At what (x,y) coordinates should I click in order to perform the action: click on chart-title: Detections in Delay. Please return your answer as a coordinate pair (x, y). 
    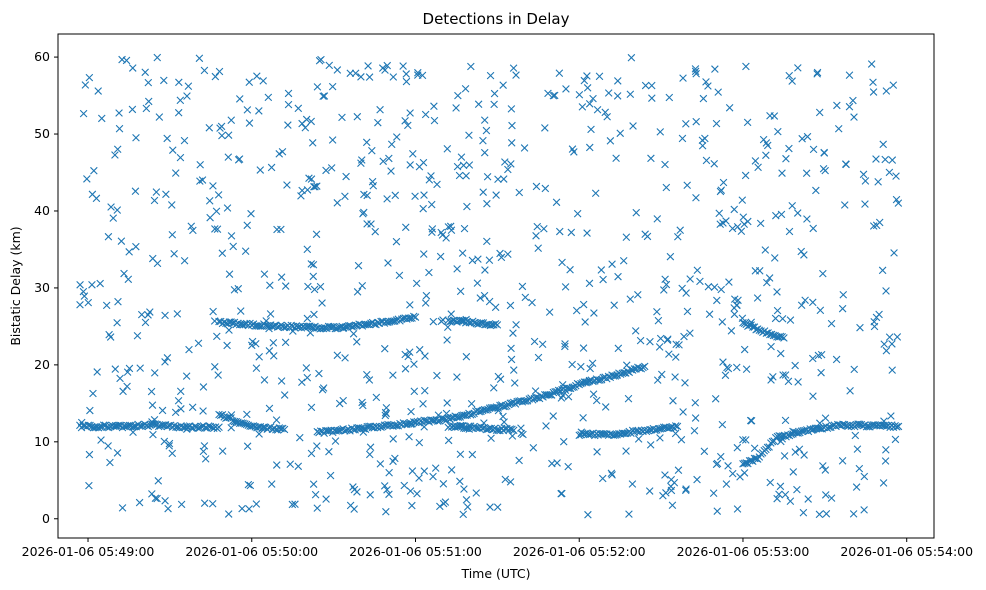
    Looking at the image, I should click on (496, 19).